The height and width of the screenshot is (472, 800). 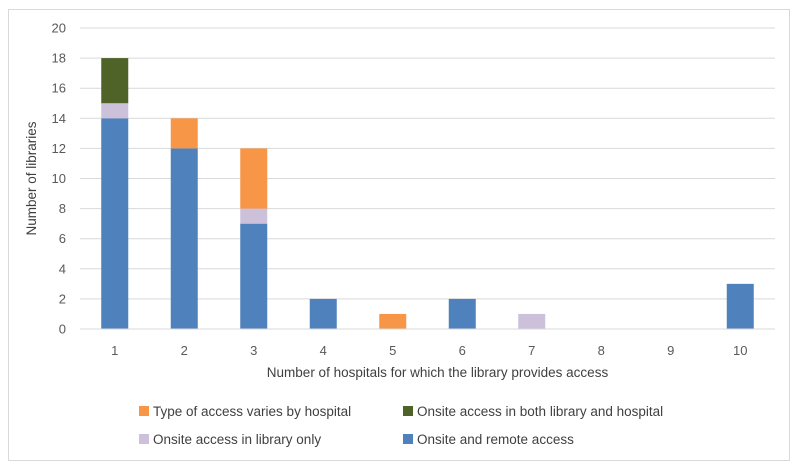 I want to click on y-tick-label: 6, so click(x=62, y=238).